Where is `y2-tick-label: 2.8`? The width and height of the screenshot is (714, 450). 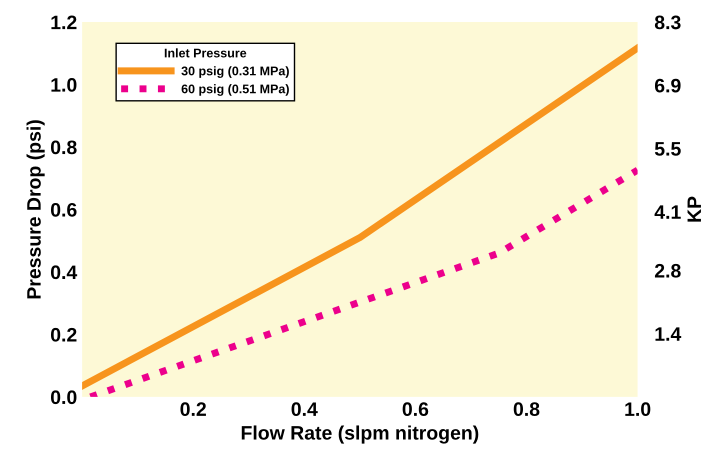
y2-tick-label: 2.8 is located at coordinates (667, 271).